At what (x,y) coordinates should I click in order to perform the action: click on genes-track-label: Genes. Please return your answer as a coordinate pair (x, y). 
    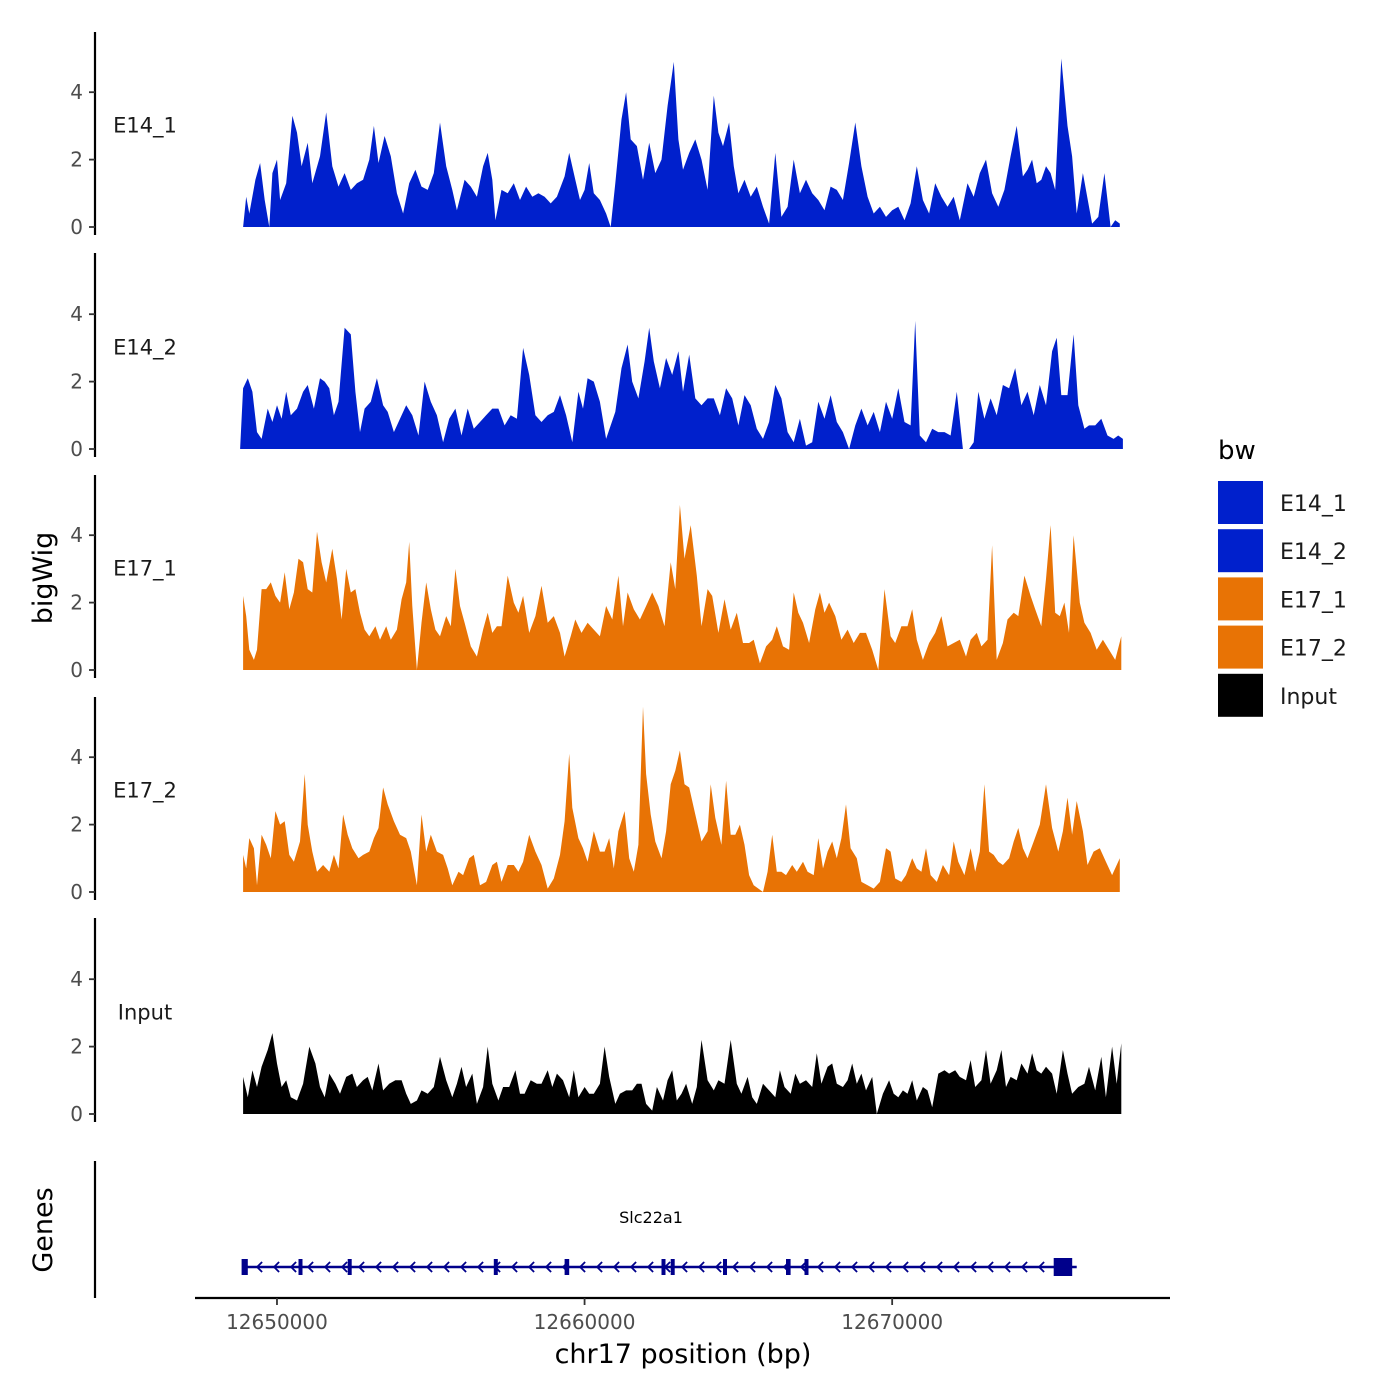
    Looking at the image, I should click on (43, 1229).